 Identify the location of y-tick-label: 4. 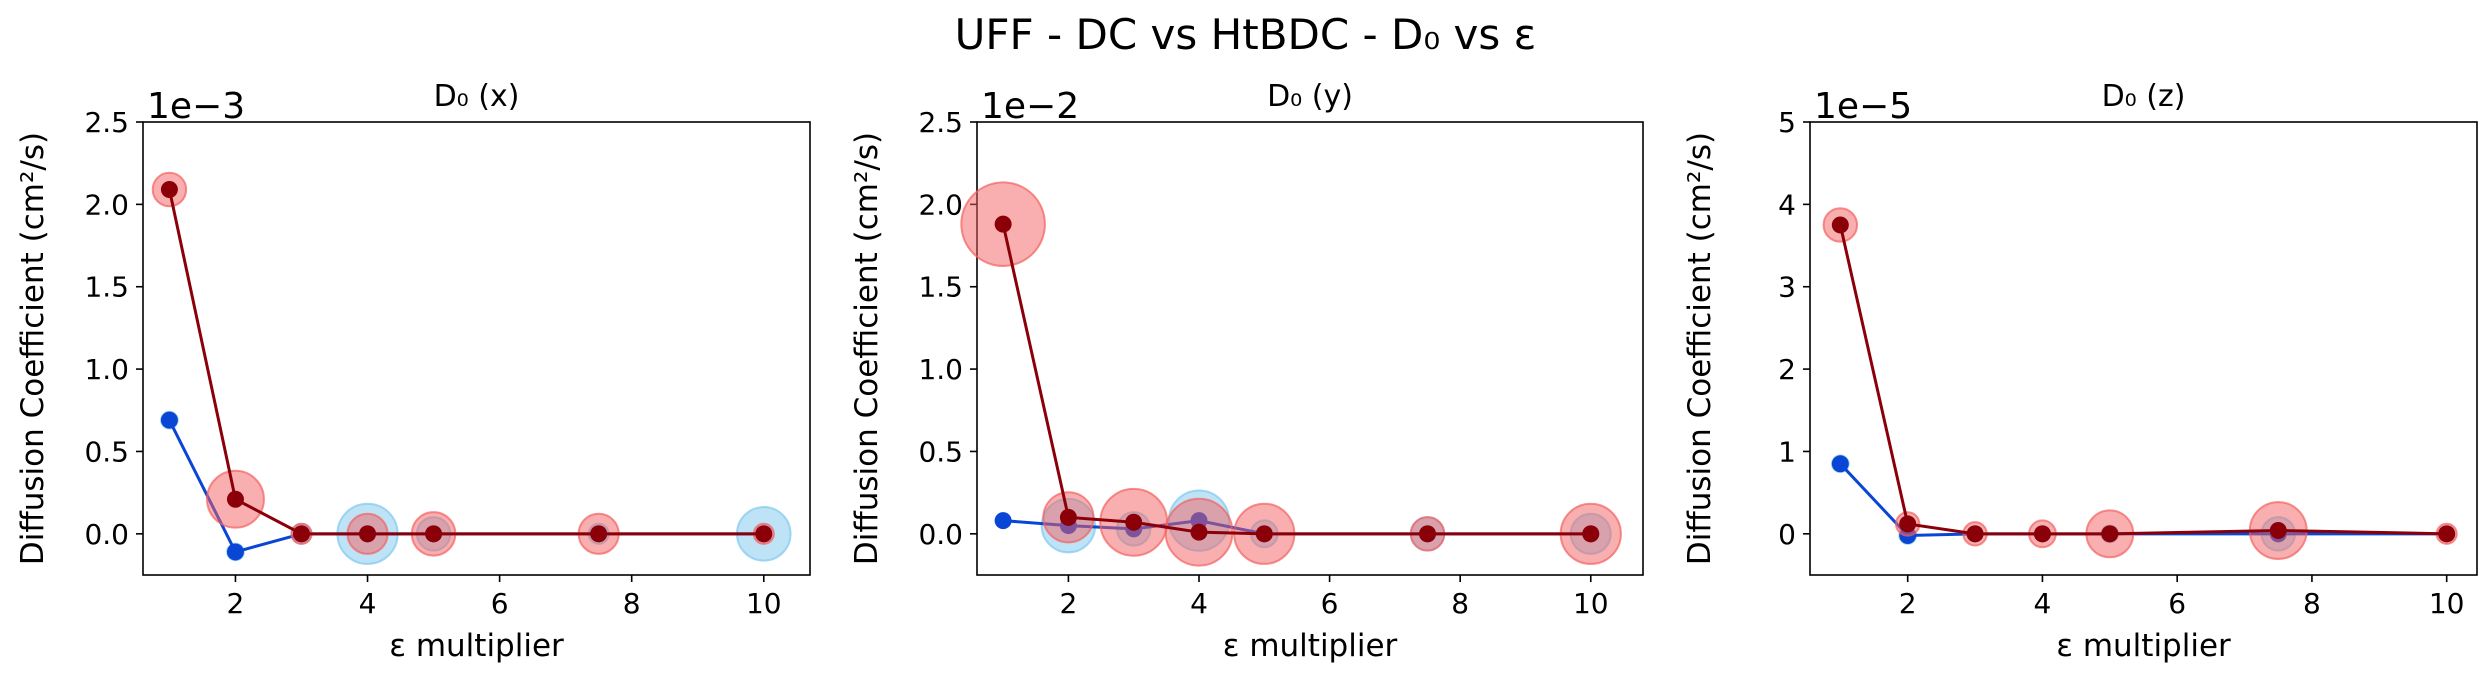
(1787, 204).